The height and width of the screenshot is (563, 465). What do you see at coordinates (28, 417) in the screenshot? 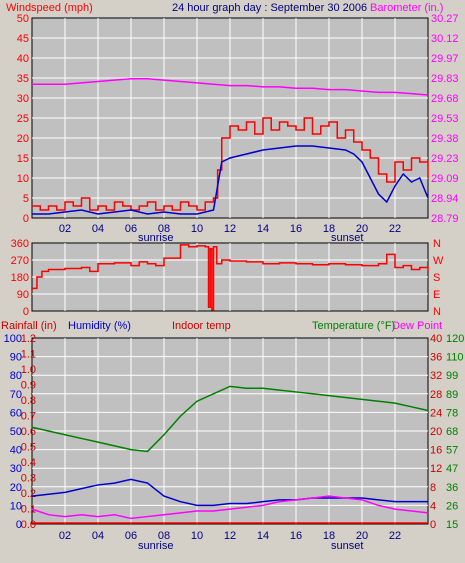
I see `y-tick-label: 0.7` at bounding box center [28, 417].